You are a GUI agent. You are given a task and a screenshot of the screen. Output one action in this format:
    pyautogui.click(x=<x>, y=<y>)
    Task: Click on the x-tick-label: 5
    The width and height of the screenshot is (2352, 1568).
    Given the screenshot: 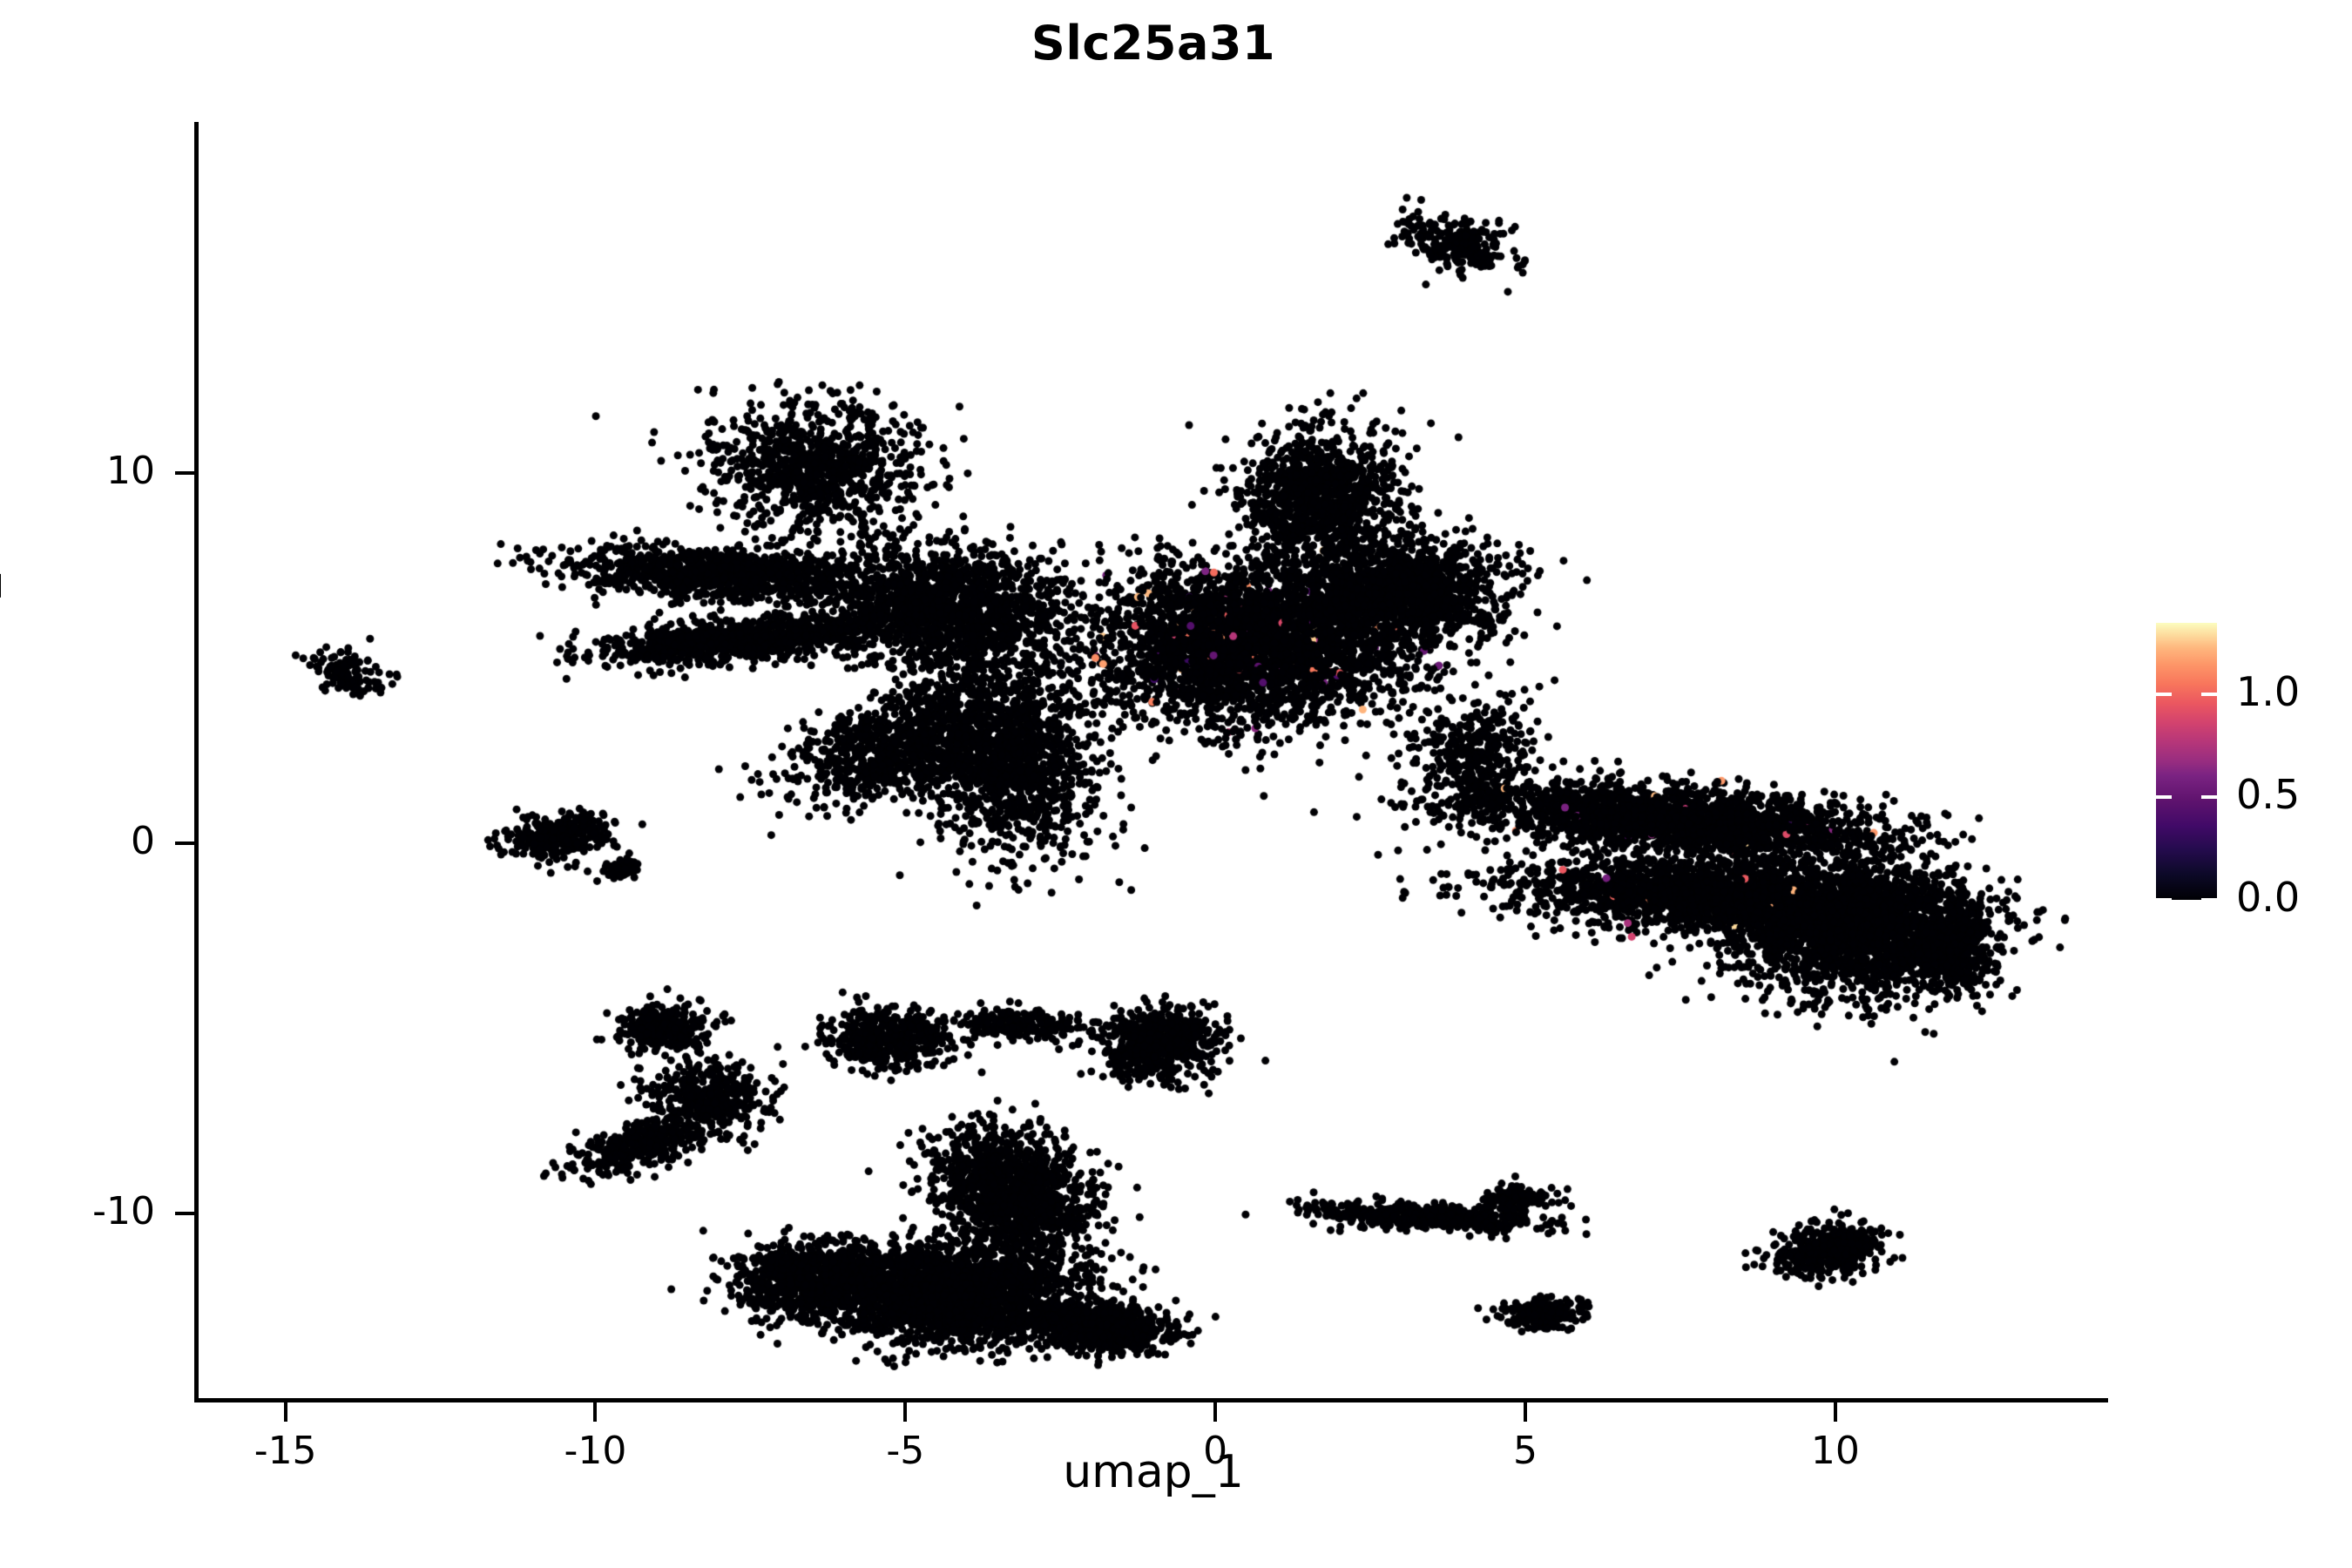 What is the action you would take?
    pyautogui.click(x=1526, y=1451)
    